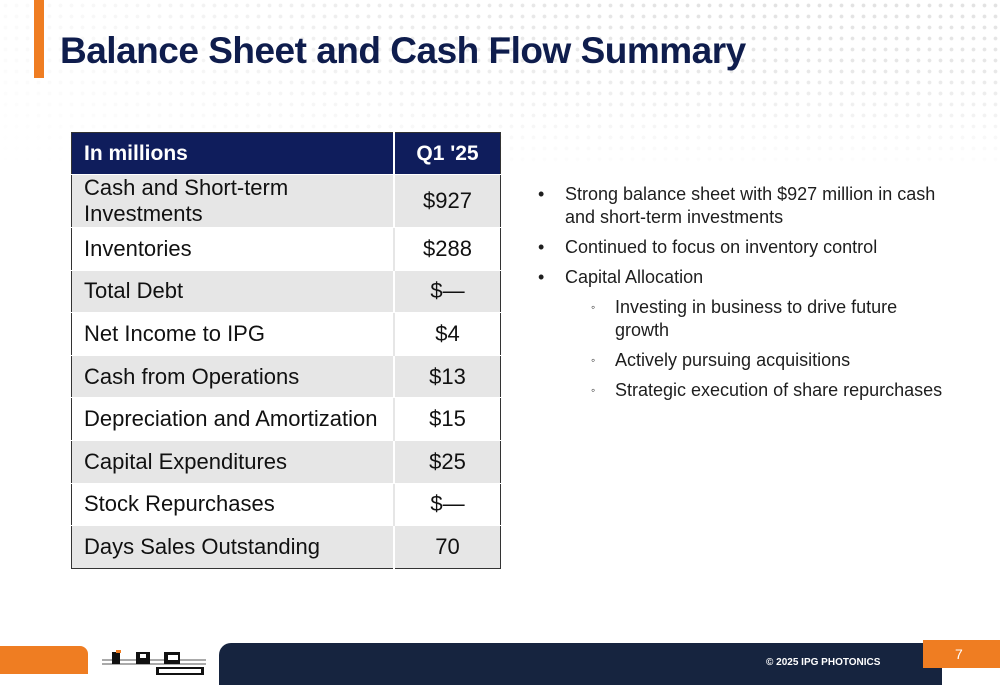  Describe the element at coordinates (733, 360) in the screenshot. I see `sub-bullet-text: Actively pursuing acquisitions` at that location.